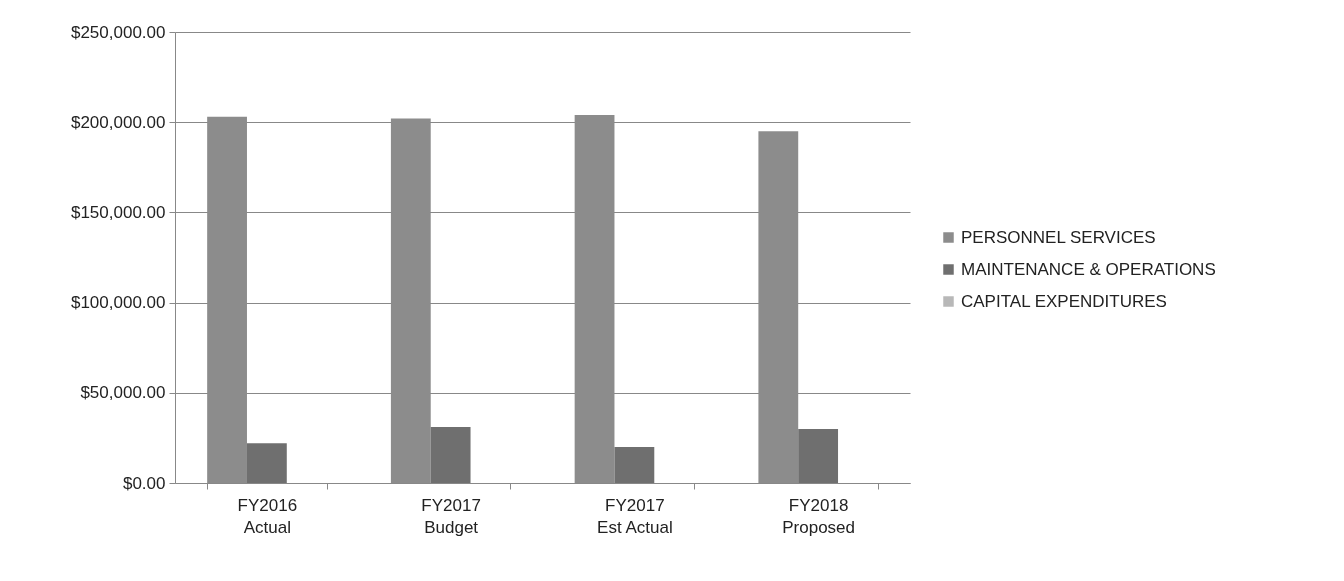 This screenshot has width=1344, height=581. I want to click on x-tick-label: FY2016 Actual, so click(267, 516).